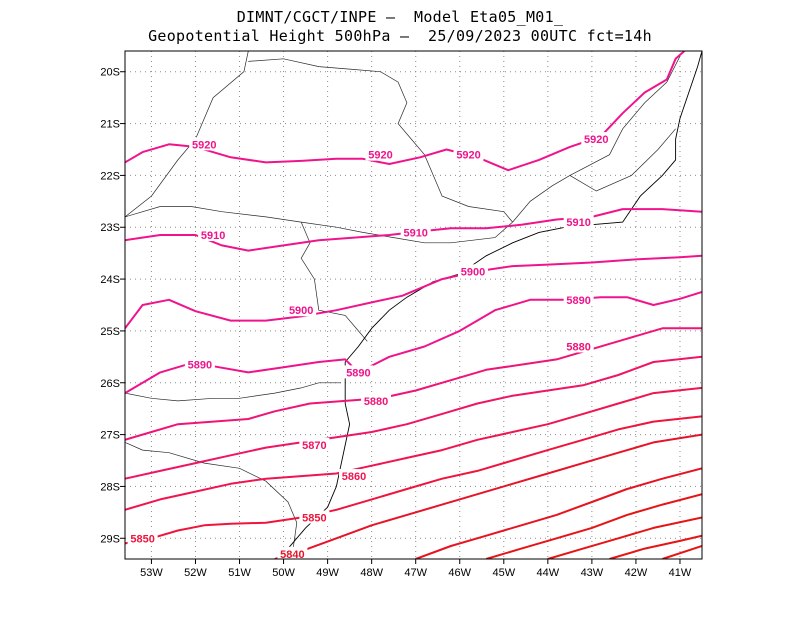 This screenshot has width=800, height=618. What do you see at coordinates (110, 487) in the screenshot?
I see `y-tick-label: 28S` at bounding box center [110, 487].